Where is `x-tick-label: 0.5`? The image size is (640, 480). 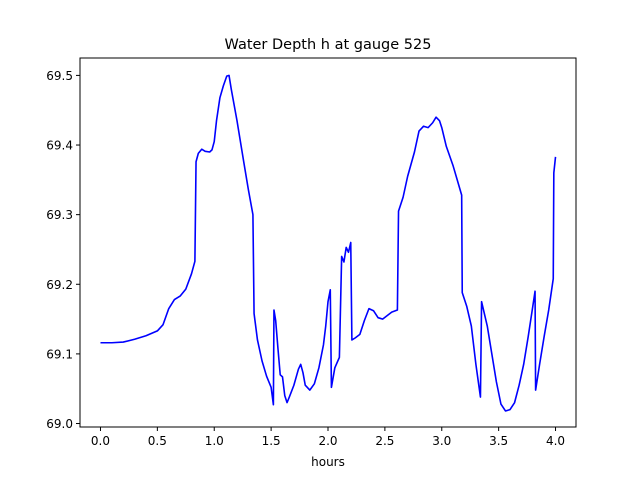 x-tick-label: 0.5 is located at coordinates (157, 441).